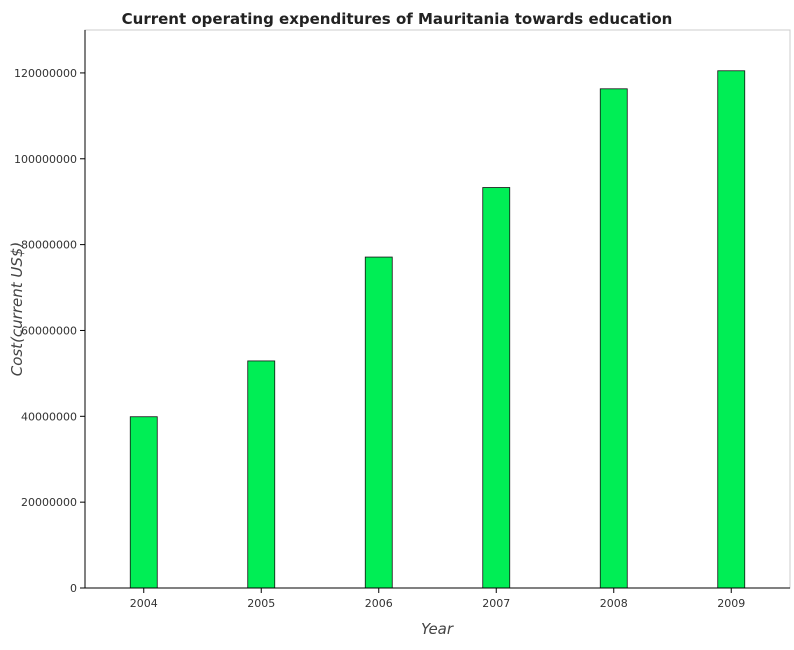 The height and width of the screenshot is (650, 794). What do you see at coordinates (613, 338) in the screenshot?
I see `bar-2008` at bounding box center [613, 338].